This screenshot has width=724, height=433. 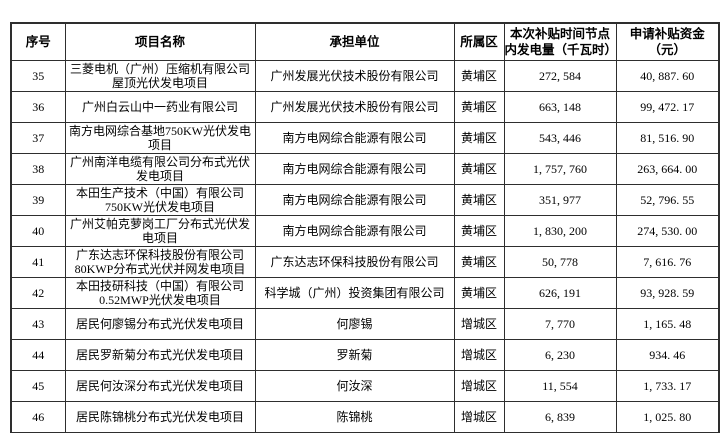 I want to click on cell-seq: 39, so click(x=38, y=200).